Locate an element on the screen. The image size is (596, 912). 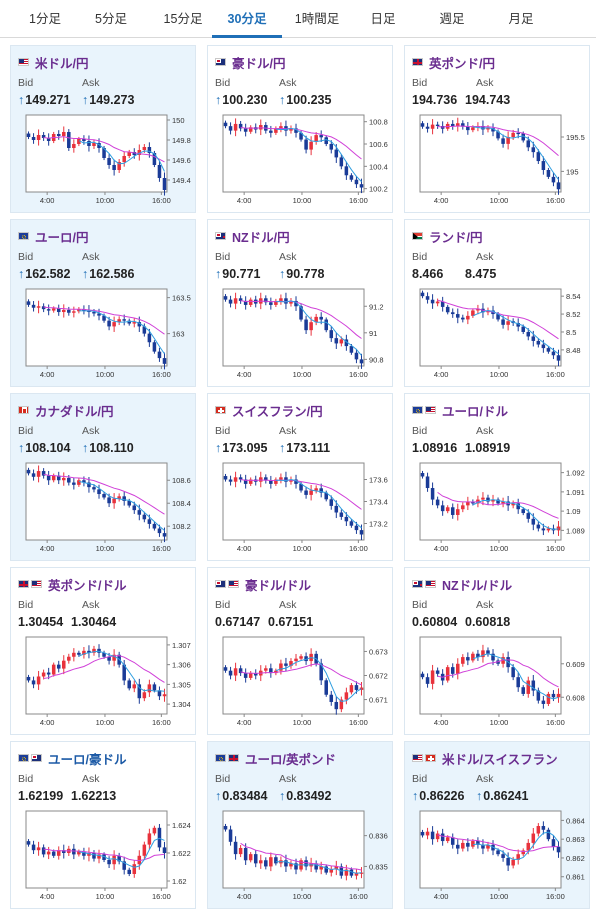
price-chart: 150 149.8 149.6 149.4 4:00 10:00 16:00 is located at coordinates (107, 161).